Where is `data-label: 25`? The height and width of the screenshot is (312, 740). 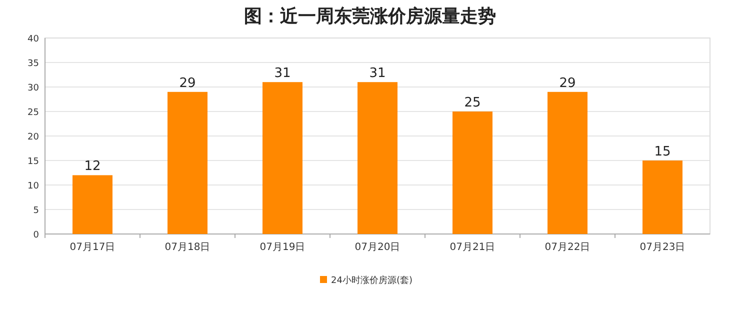 data-label: 25 is located at coordinates (472, 103).